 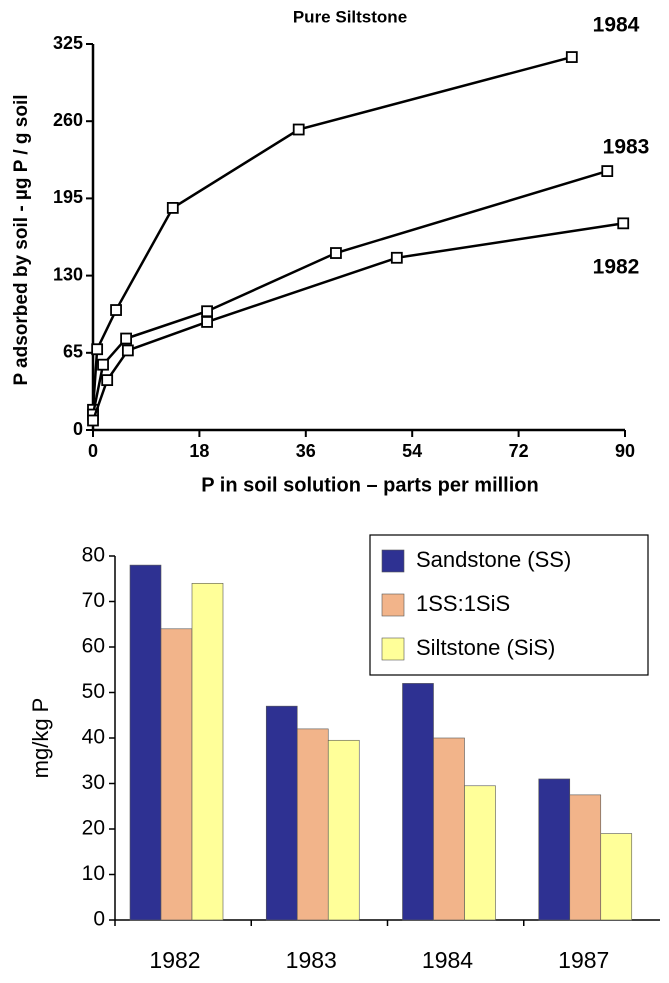 I want to click on y-tick-label: 195, so click(x=68, y=197).